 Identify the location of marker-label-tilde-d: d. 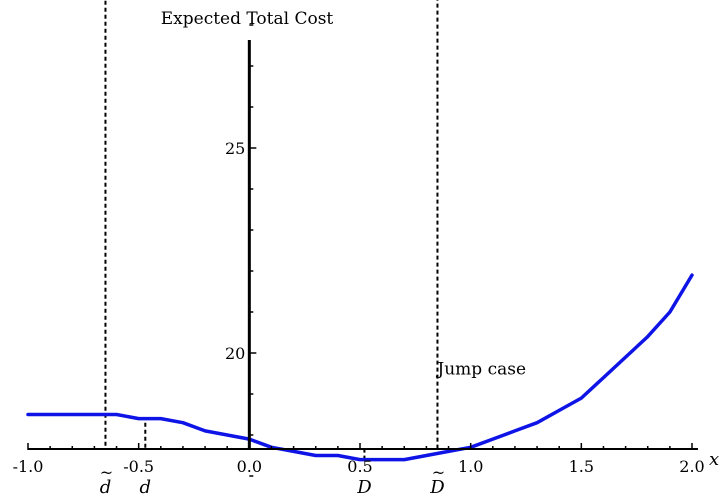
(106, 487).